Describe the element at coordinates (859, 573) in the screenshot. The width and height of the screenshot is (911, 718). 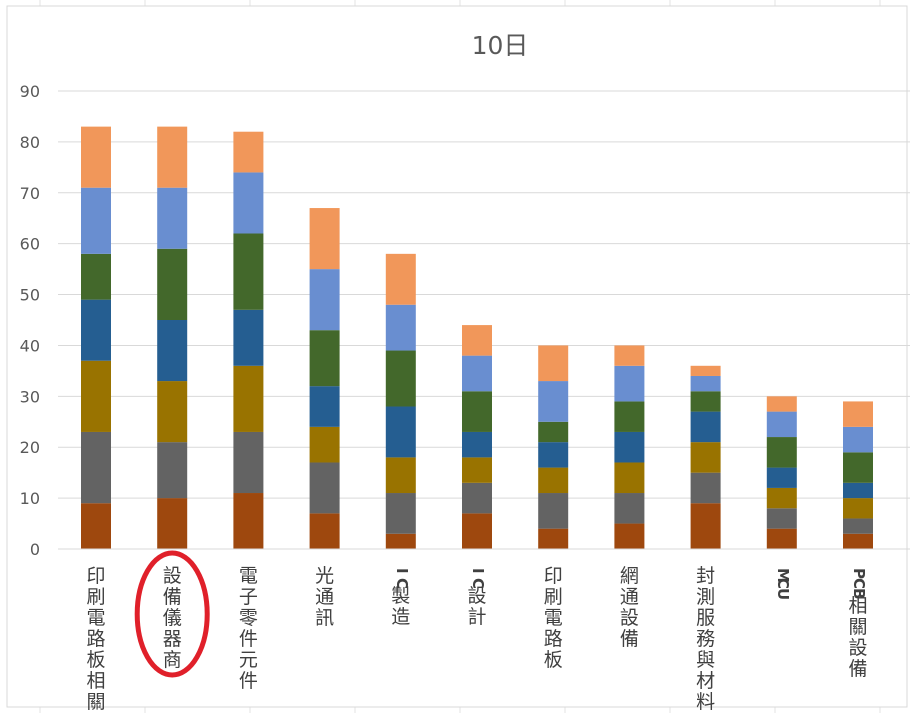
I see `x-label-glyph: P` at that location.